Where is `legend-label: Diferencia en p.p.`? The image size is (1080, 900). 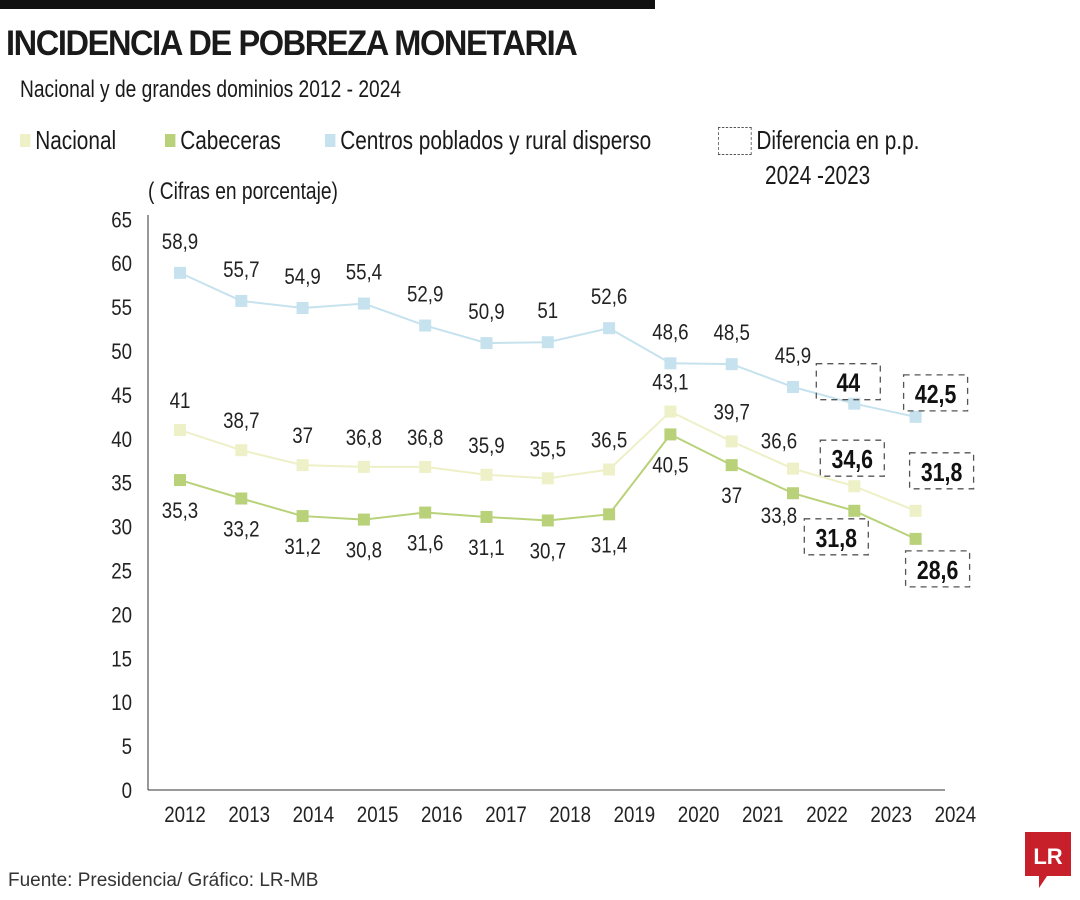 legend-label: Diferencia en p.p. is located at coordinates (838, 140).